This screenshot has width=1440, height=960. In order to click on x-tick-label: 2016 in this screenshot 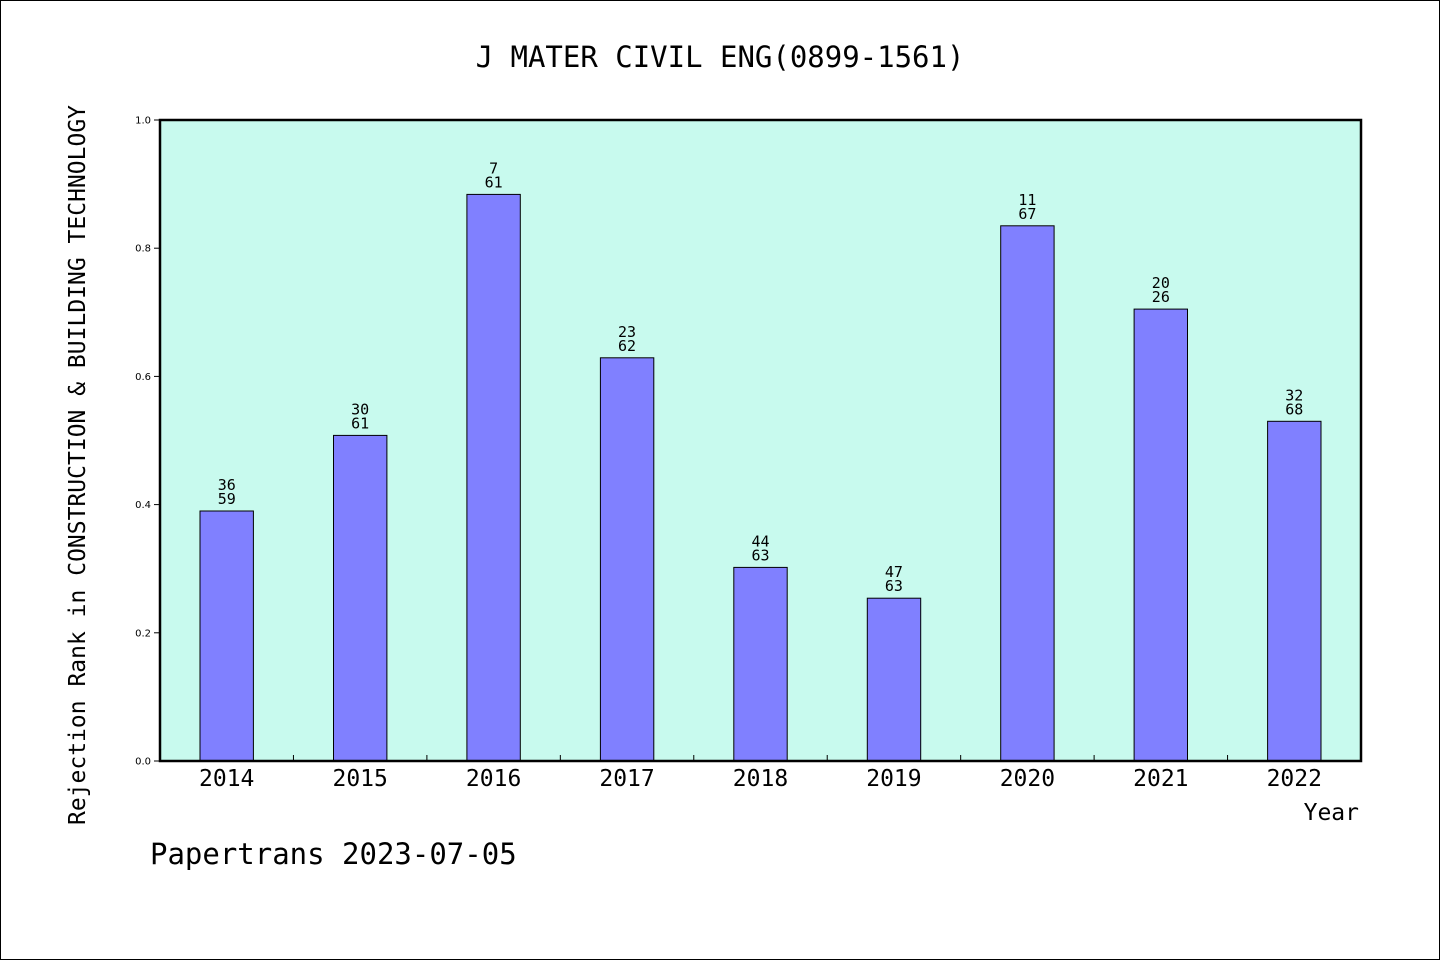, I will do `click(493, 779)`.